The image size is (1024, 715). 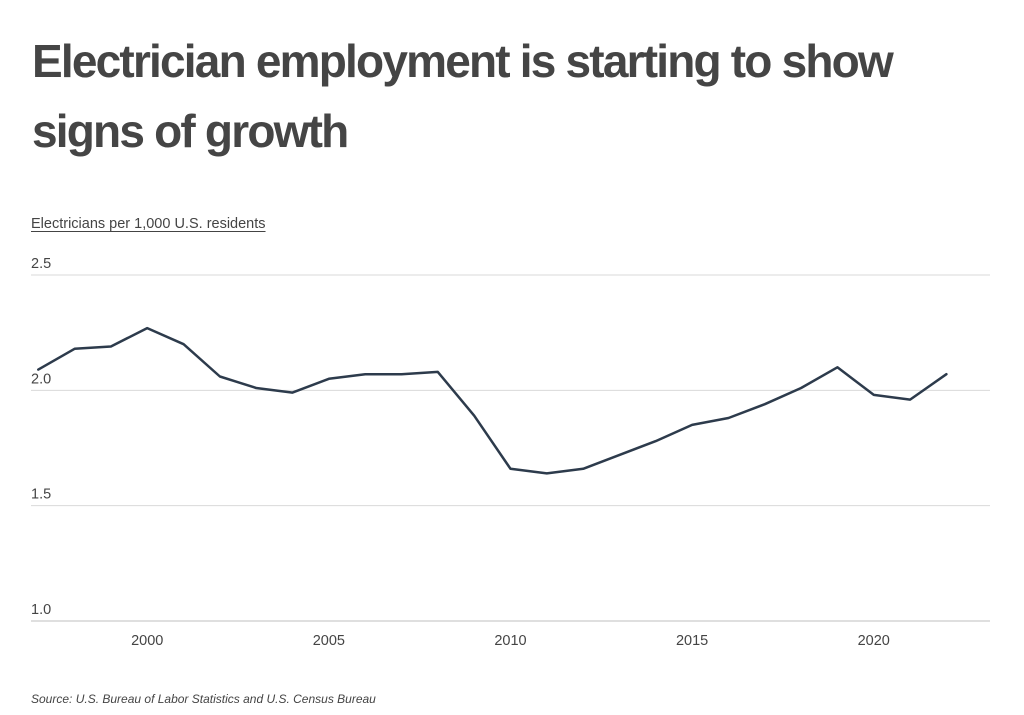 I want to click on x-tick-label: 2015, so click(x=692, y=641).